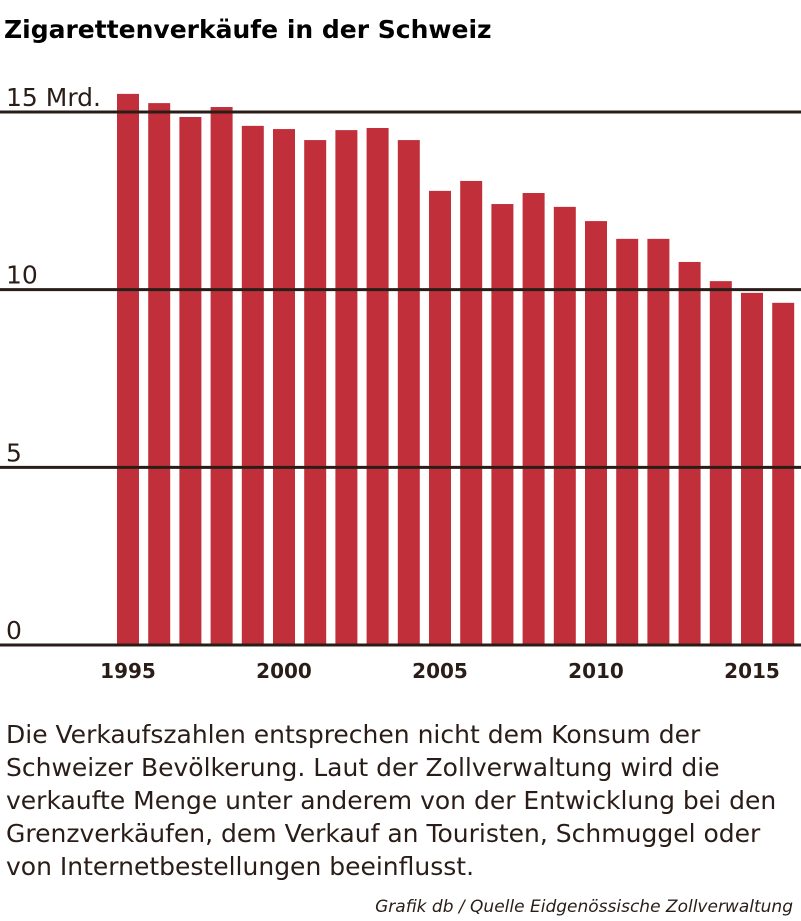  What do you see at coordinates (284, 671) in the screenshot?
I see `x-tick-label: 2000` at bounding box center [284, 671].